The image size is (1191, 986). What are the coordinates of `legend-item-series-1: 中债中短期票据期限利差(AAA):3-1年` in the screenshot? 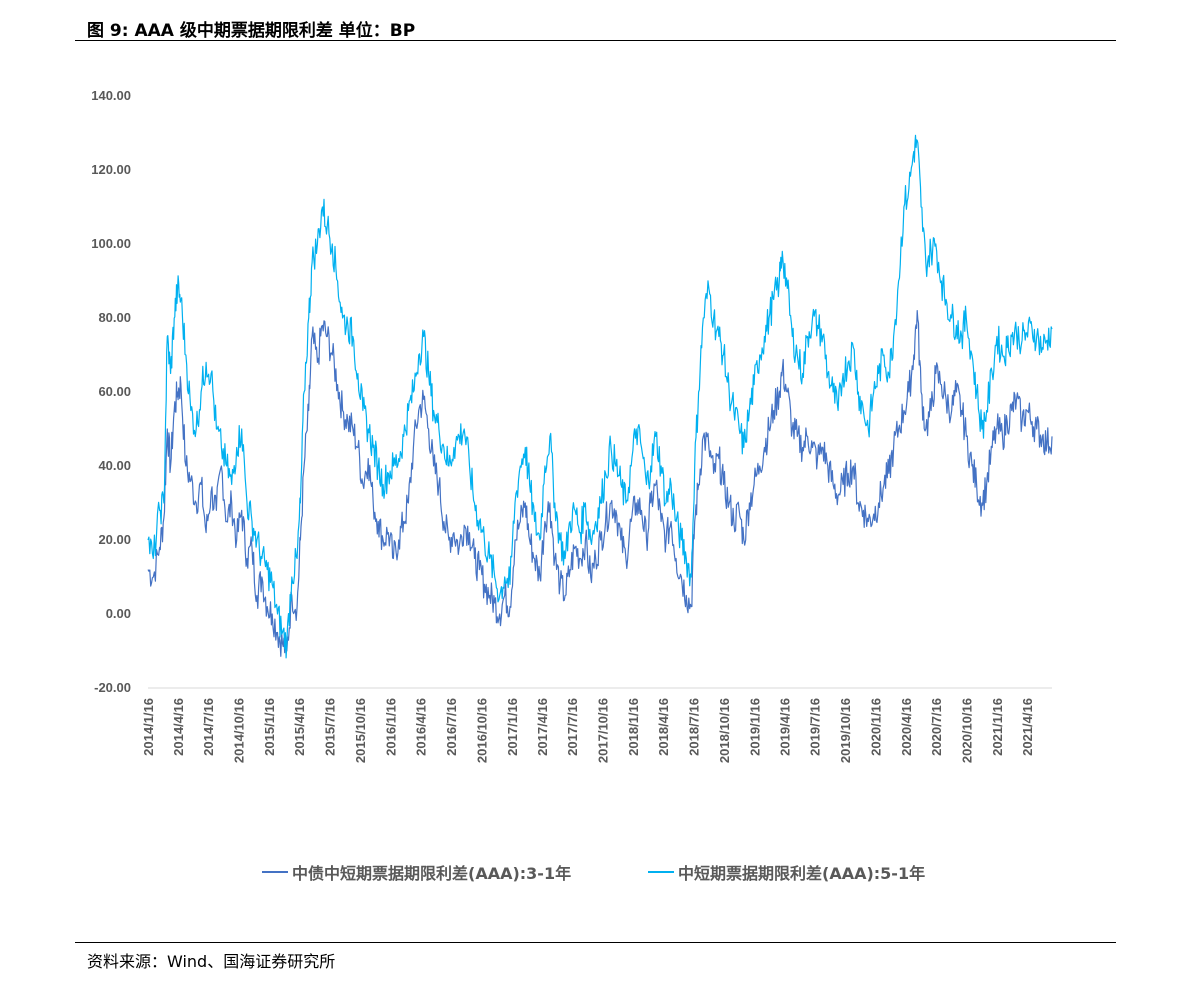 It's located at (416, 872).